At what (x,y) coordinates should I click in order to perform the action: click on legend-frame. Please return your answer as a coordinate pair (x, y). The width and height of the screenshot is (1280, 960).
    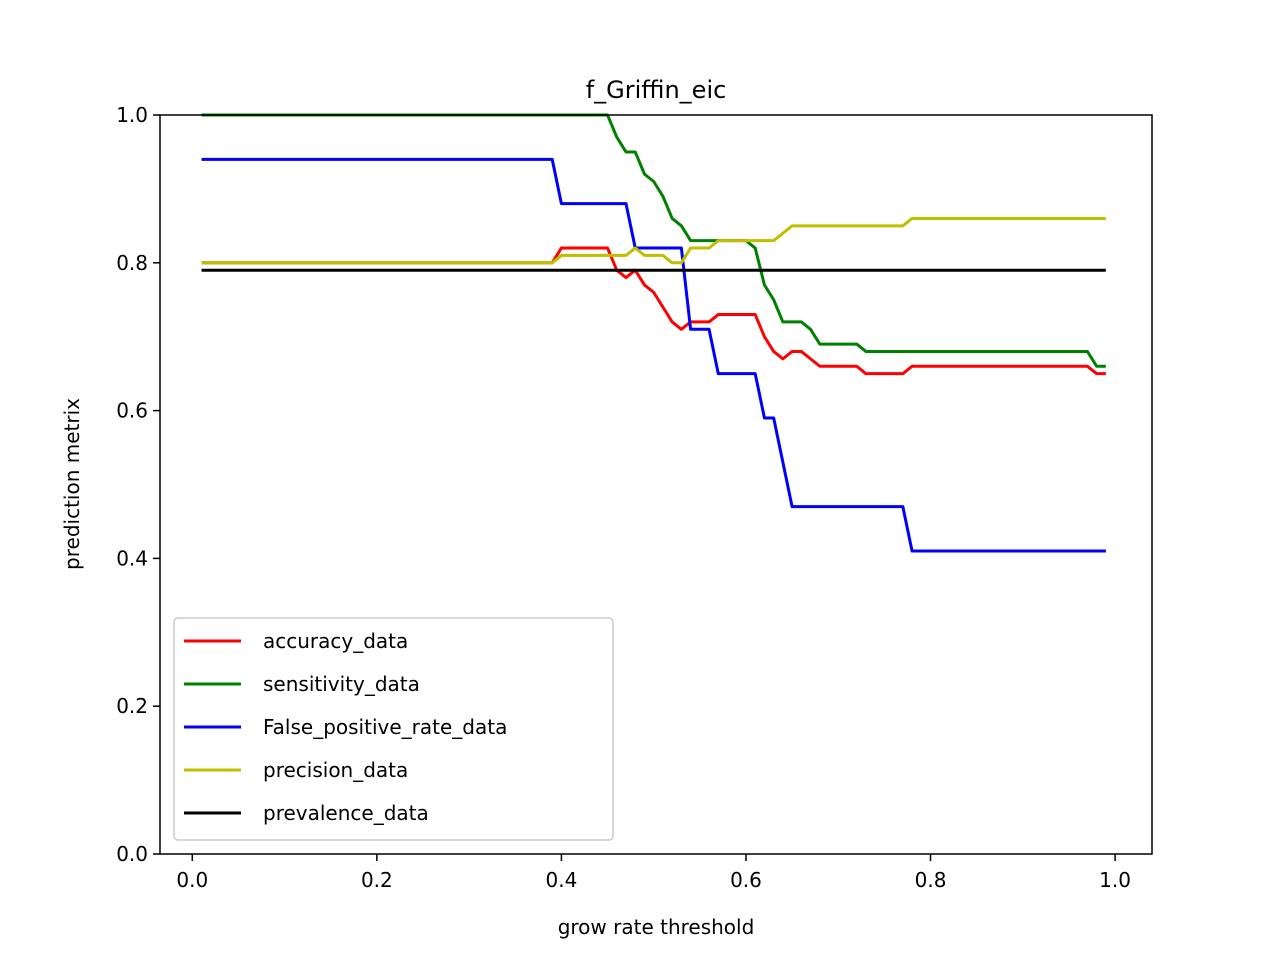
    Looking at the image, I should click on (393, 729).